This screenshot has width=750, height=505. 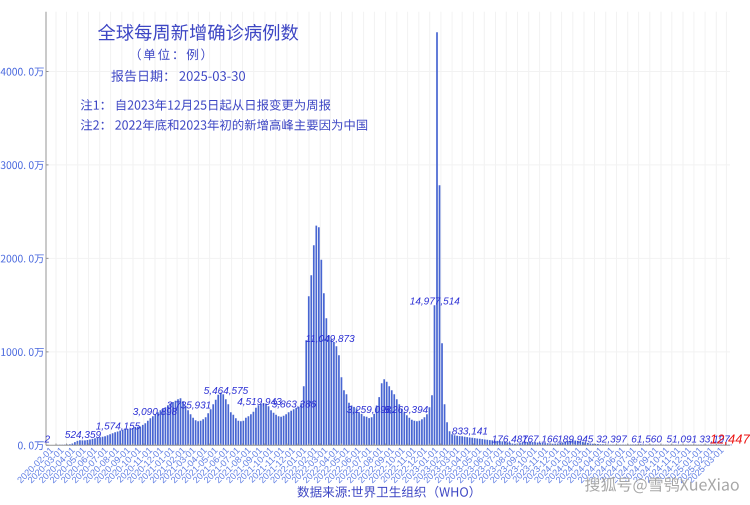 I want to click on svg-text: 12,447, so click(x=730, y=438).